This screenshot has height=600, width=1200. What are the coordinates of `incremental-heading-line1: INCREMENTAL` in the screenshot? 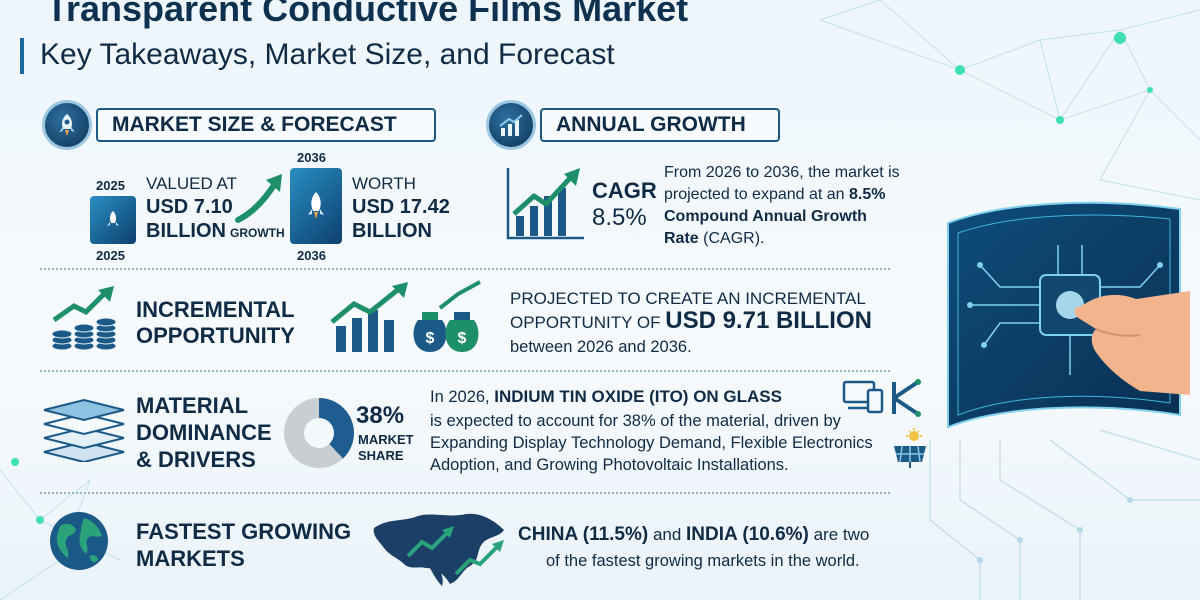 It's located at (215, 309).